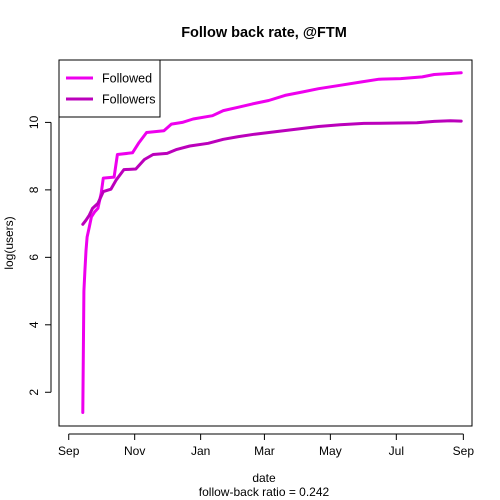  I want to click on y-tick-label: 8, so click(34, 189).